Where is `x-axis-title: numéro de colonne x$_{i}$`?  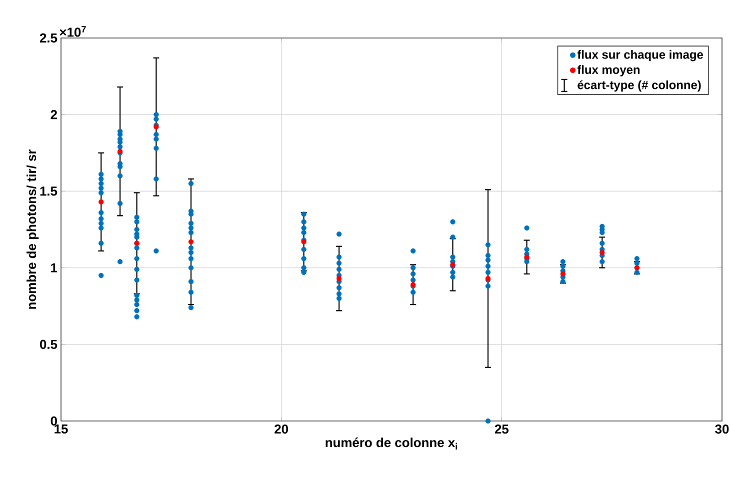
x-axis-title: numéro de colonne x$_{i}$ is located at coordinates (391, 444).